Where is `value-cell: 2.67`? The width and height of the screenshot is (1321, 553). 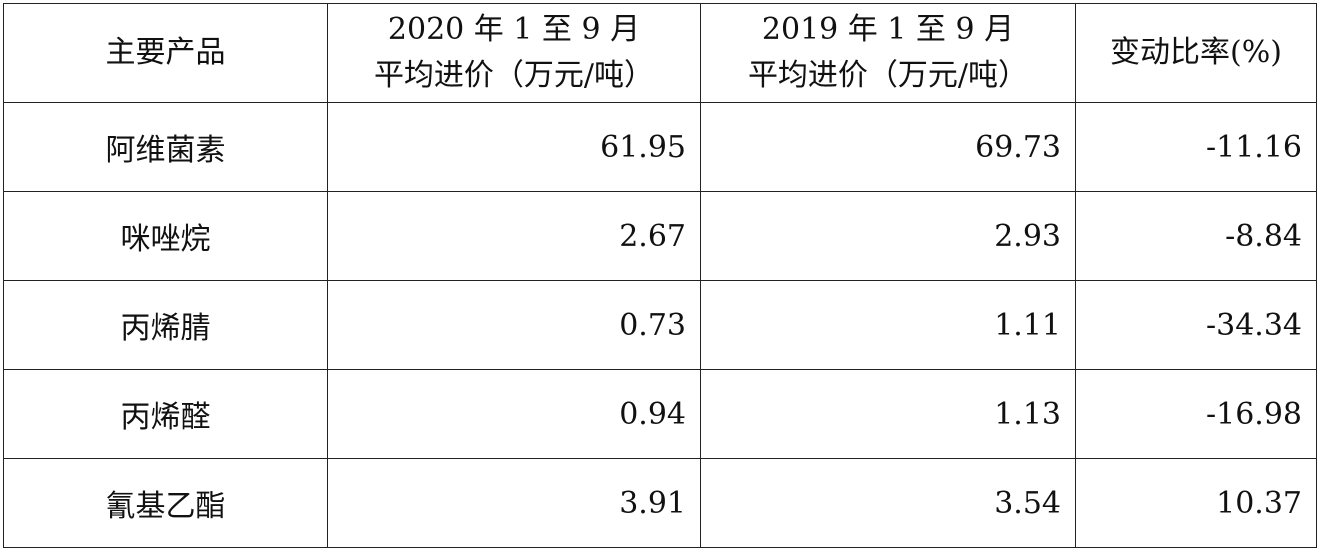 value-cell: 2.67 is located at coordinates (514, 236).